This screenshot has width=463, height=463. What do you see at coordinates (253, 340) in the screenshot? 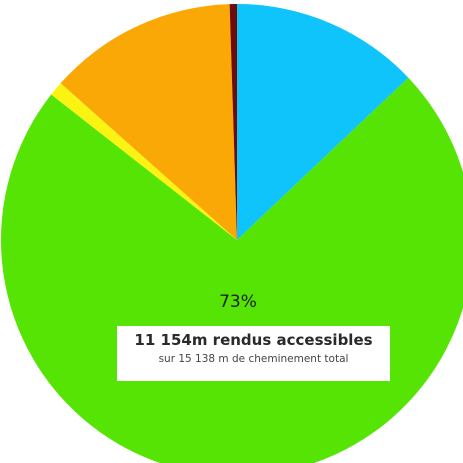
I see `callout-main-text: 11 154m rendus accessibles` at bounding box center [253, 340].